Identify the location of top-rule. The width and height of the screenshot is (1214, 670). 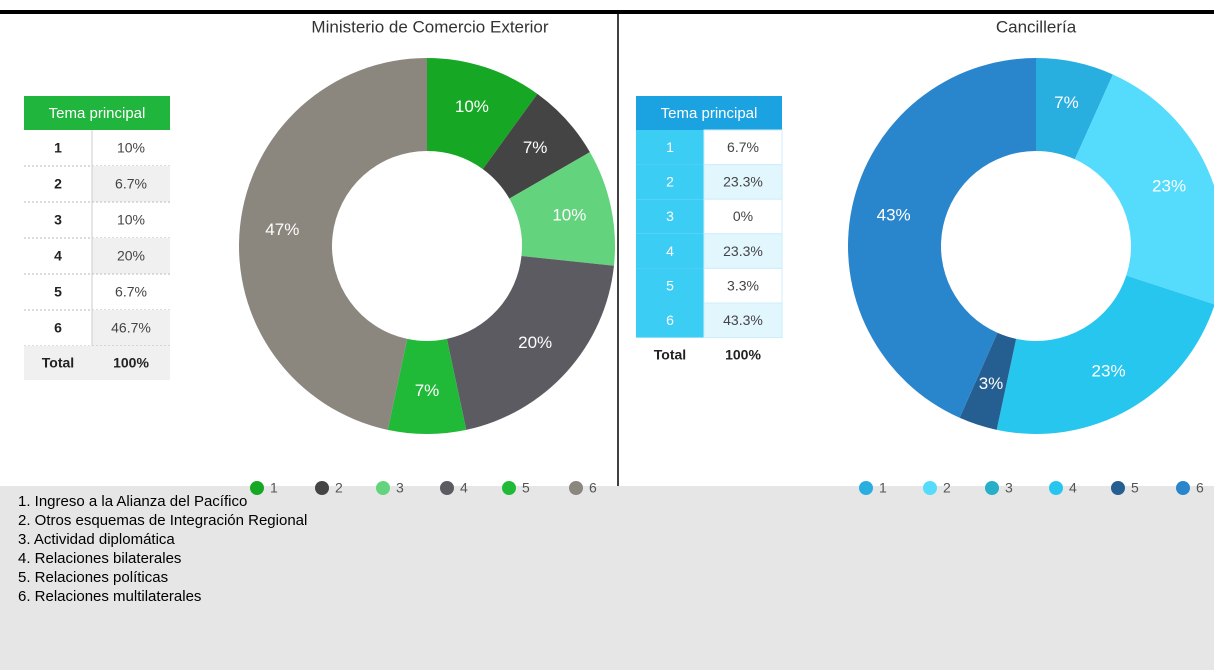
(607, 12).